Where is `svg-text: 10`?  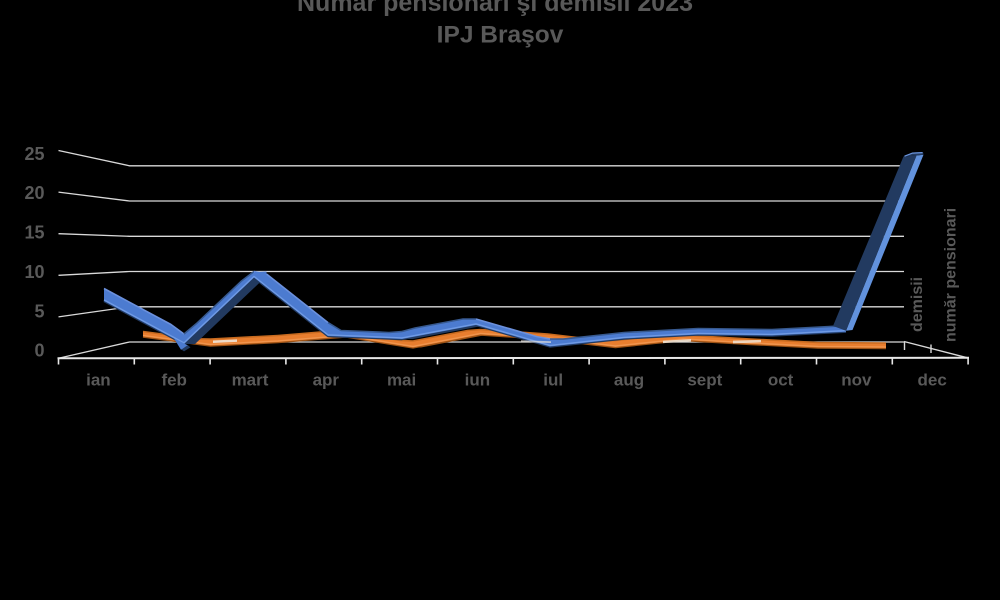 svg-text: 10 is located at coordinates (34, 272).